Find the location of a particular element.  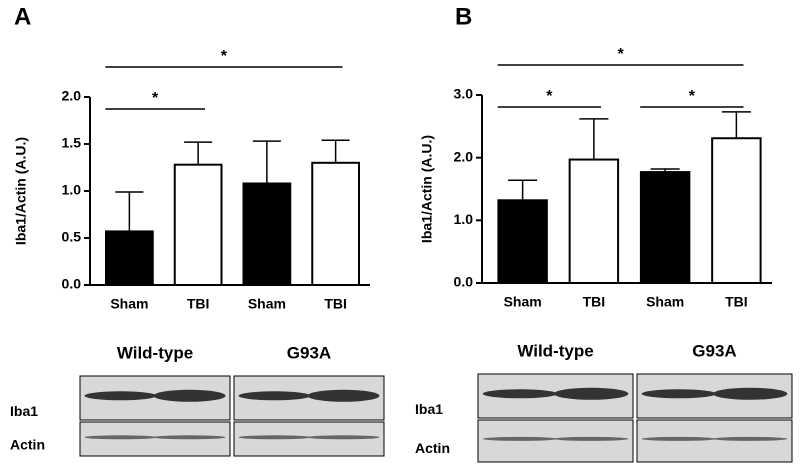

panel-label: B is located at coordinates (463, 16).